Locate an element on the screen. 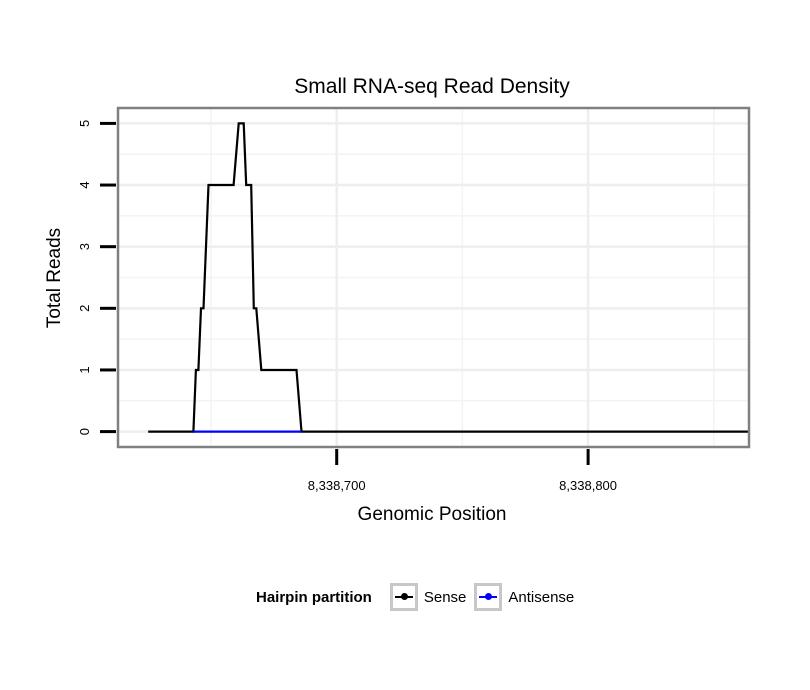 The width and height of the screenshot is (810, 690). y-tick-label: 4 is located at coordinates (84, 184).